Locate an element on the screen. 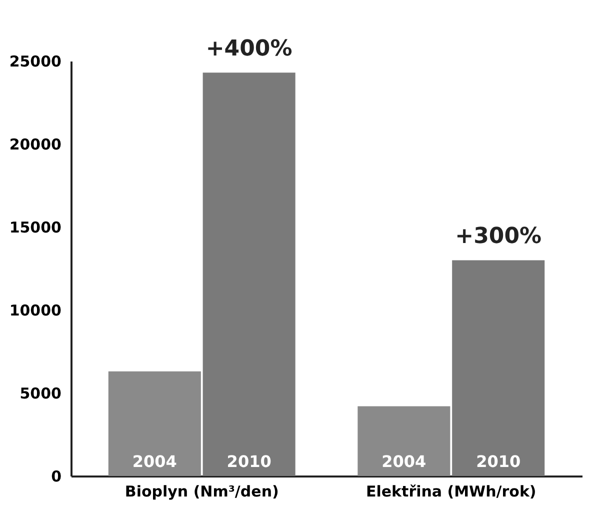 The width and height of the screenshot is (594, 507). y-tick-label: 15000 is located at coordinates (35, 227).